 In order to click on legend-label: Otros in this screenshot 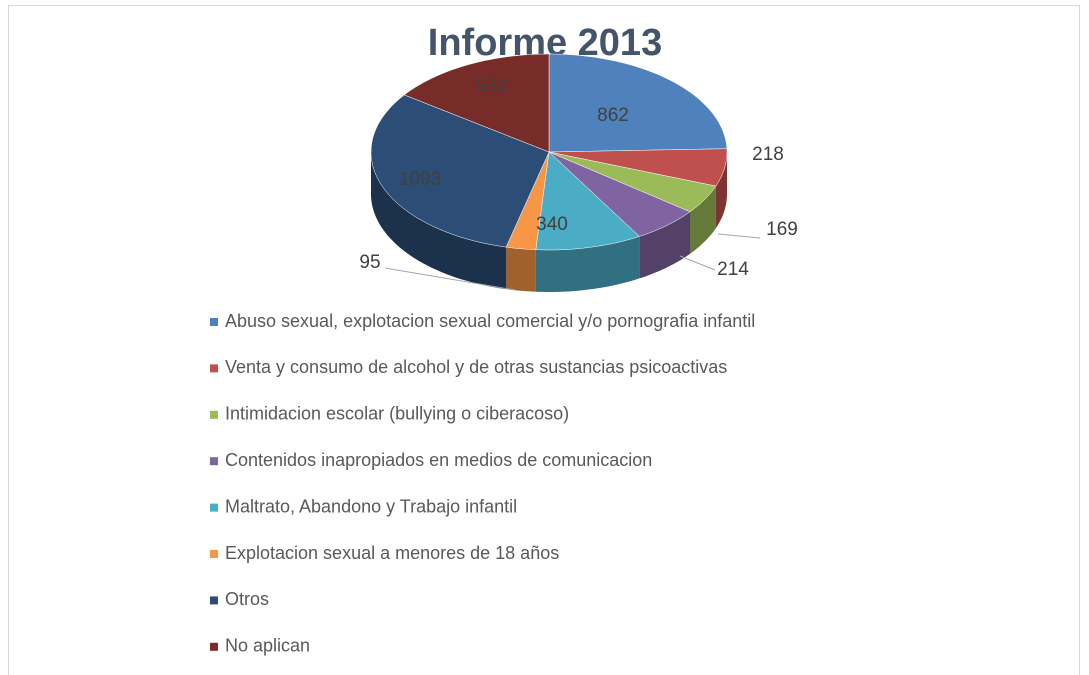, I will do `click(247, 599)`.